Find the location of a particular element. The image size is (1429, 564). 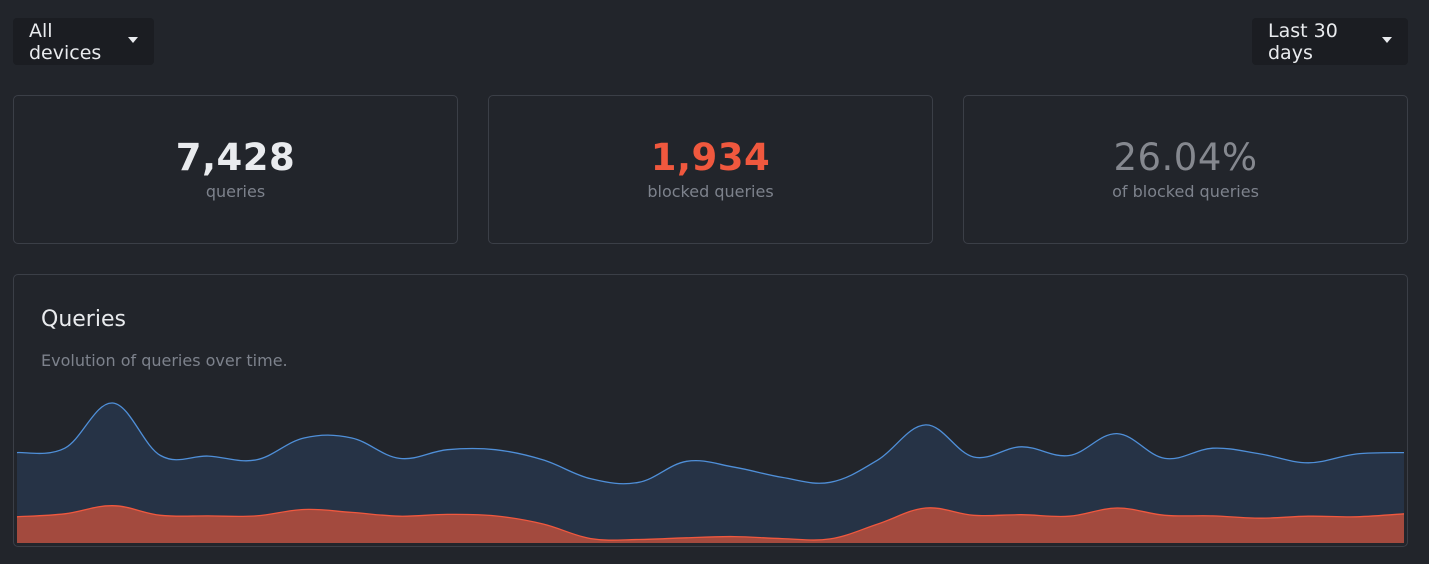

device-filter-dropdown: All devices is located at coordinates (83, 41).